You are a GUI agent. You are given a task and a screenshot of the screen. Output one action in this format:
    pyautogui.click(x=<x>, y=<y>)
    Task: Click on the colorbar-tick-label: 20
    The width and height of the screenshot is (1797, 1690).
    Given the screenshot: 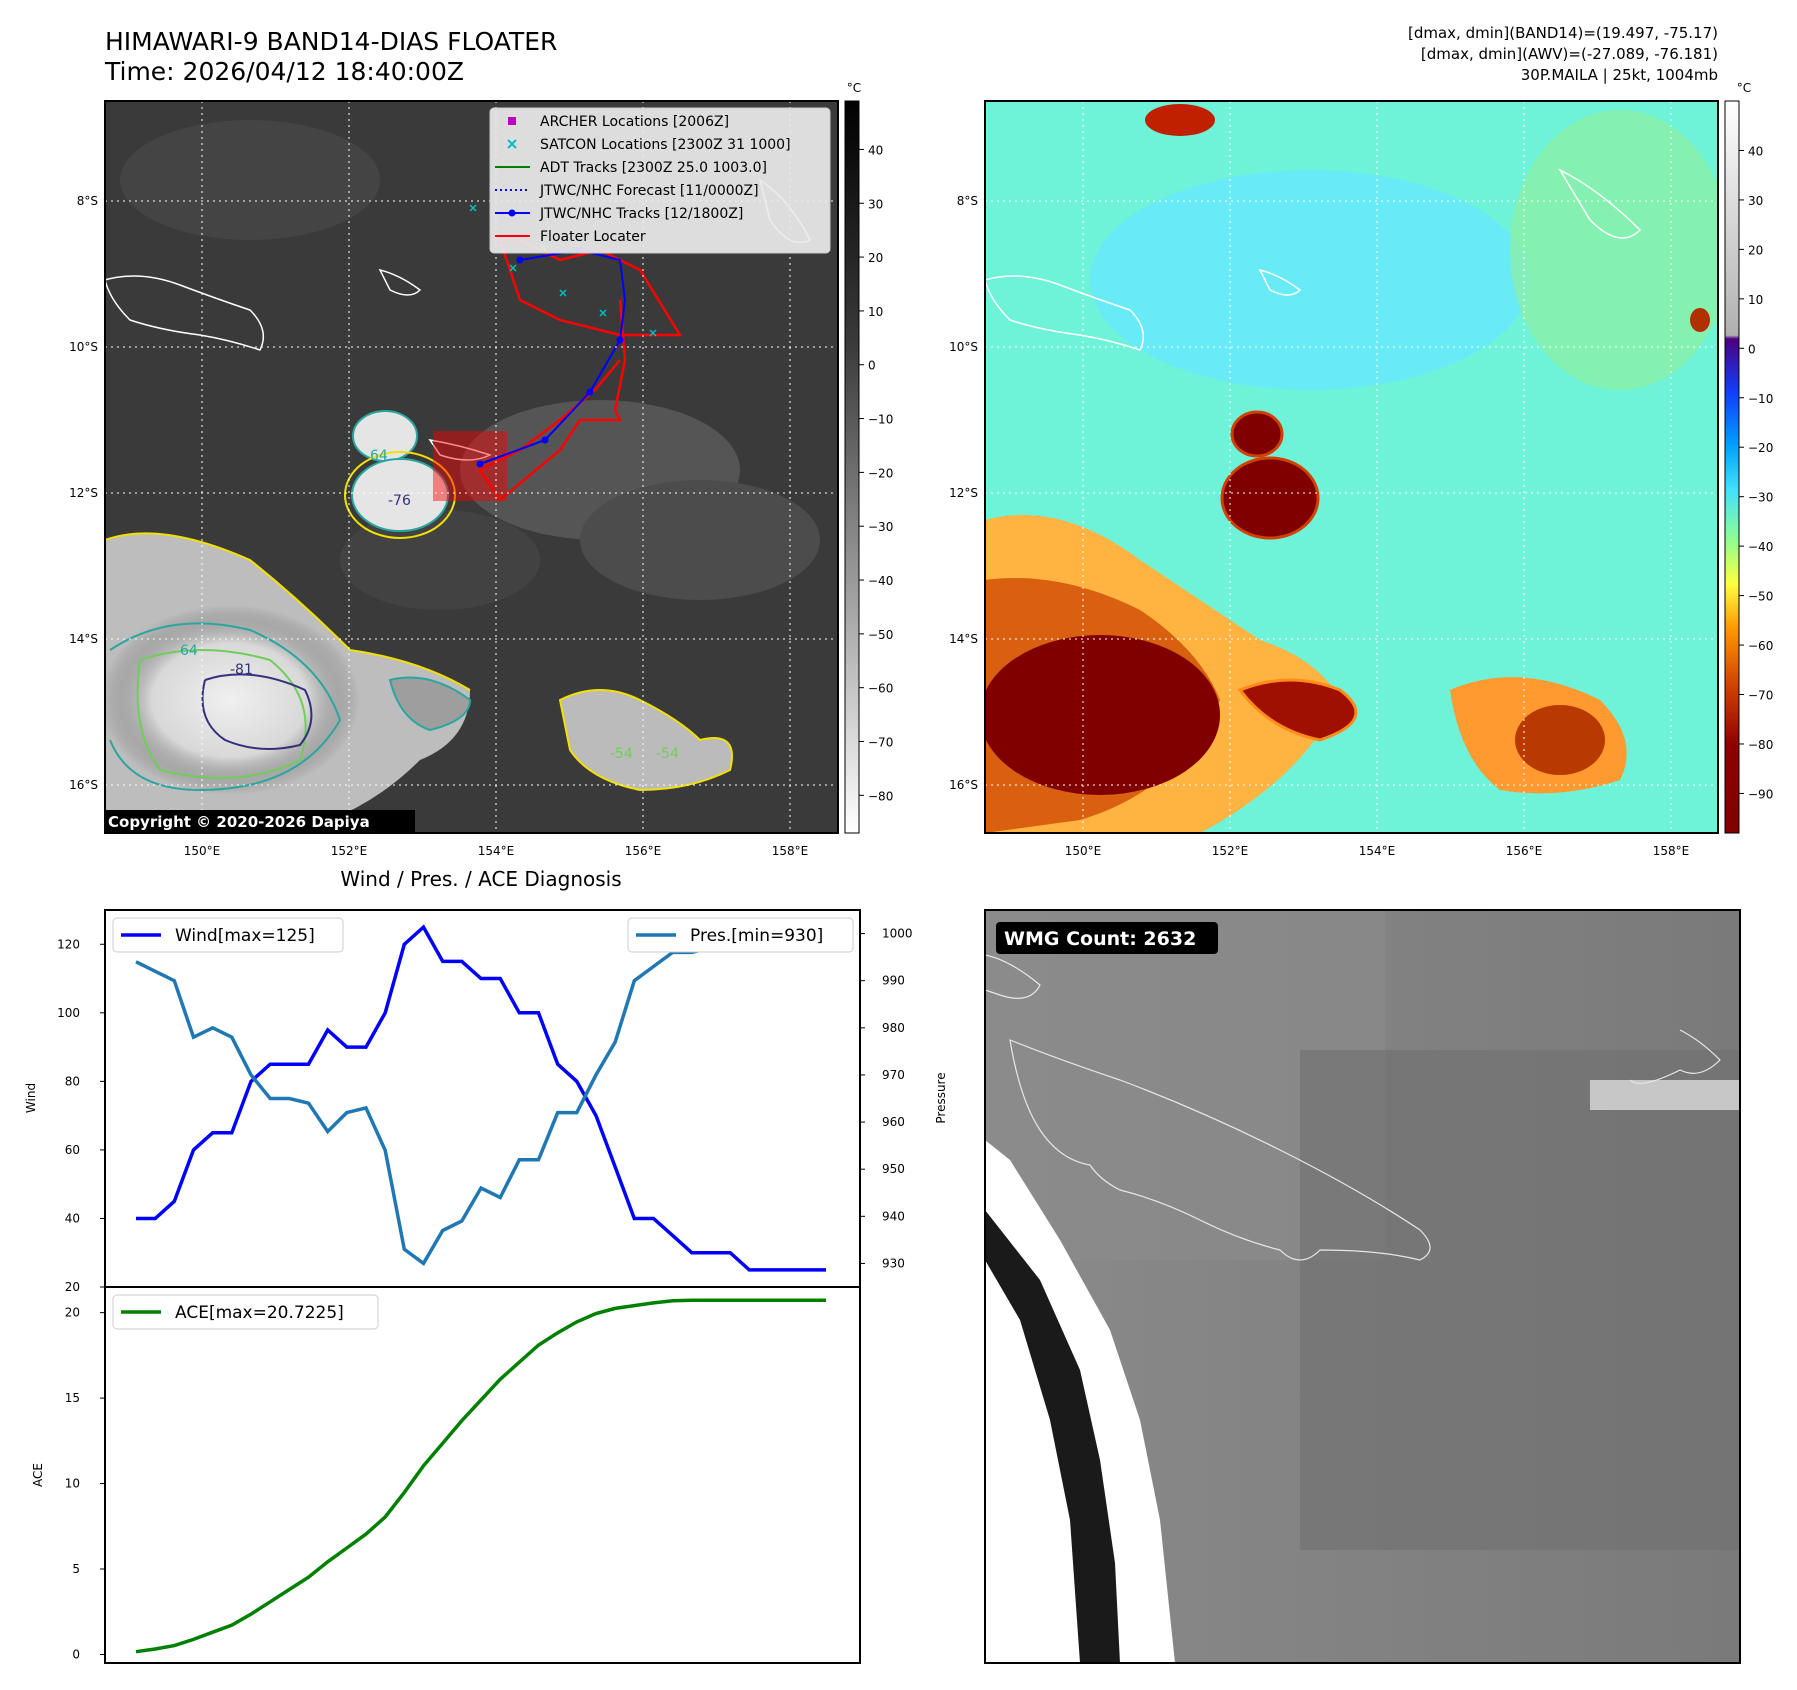 What is the action you would take?
    pyautogui.click(x=875, y=258)
    